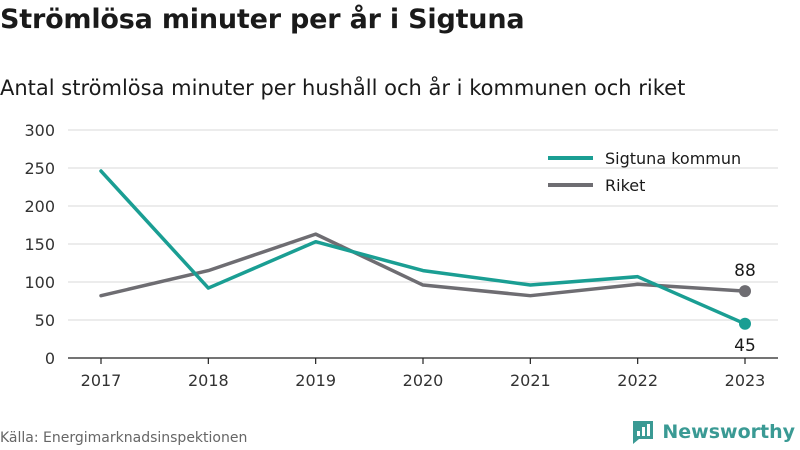  What do you see at coordinates (673, 158) in the screenshot?
I see `legend-label: Sigtuna kommun` at bounding box center [673, 158].